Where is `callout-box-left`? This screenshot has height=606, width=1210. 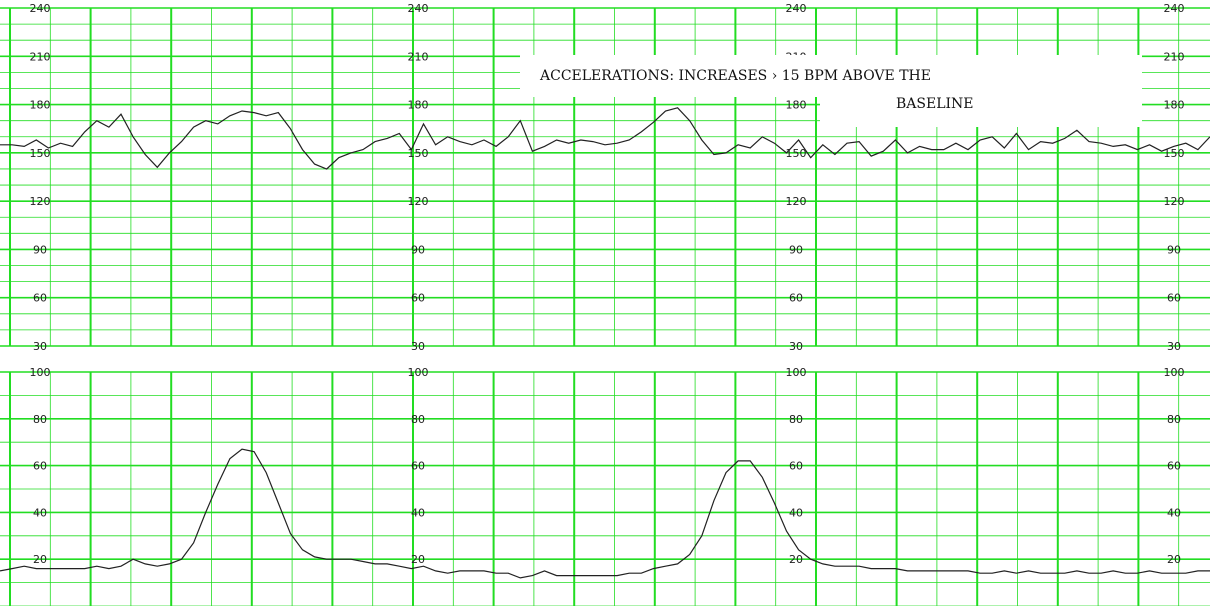 callout-box-left is located at coordinates (680, 76).